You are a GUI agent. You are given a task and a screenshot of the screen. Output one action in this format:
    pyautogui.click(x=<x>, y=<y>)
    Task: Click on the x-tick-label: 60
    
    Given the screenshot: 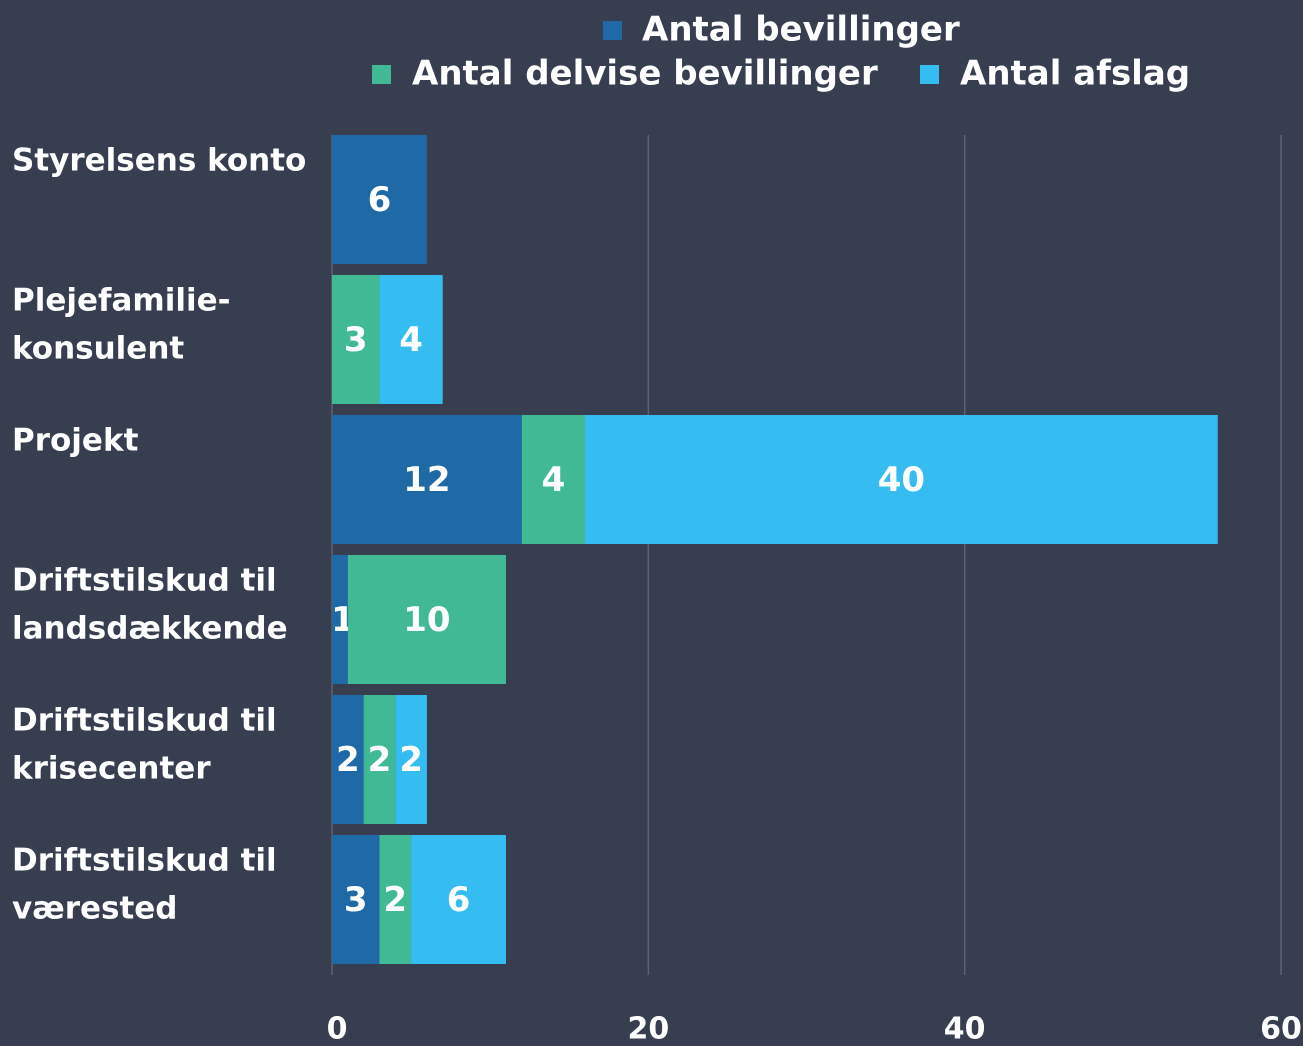 What is the action you would take?
    pyautogui.click(x=1281, y=1029)
    